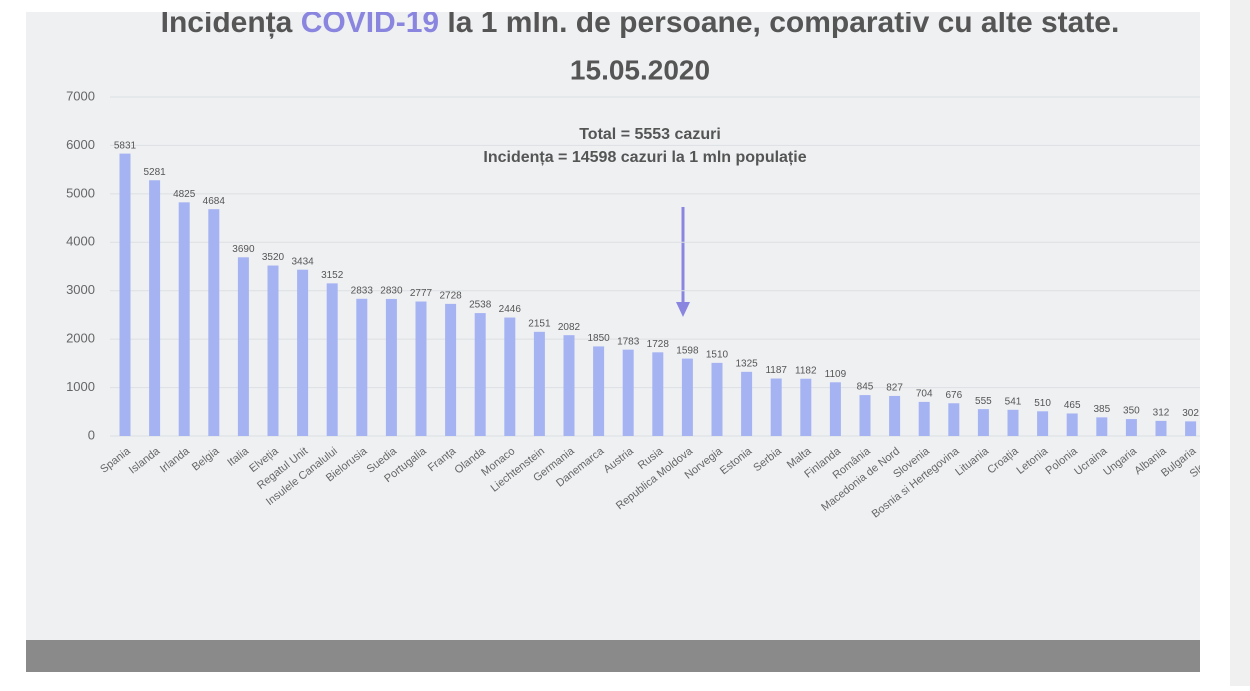  What do you see at coordinates (1131, 411) in the screenshot?
I see `value-label: 350` at bounding box center [1131, 411].